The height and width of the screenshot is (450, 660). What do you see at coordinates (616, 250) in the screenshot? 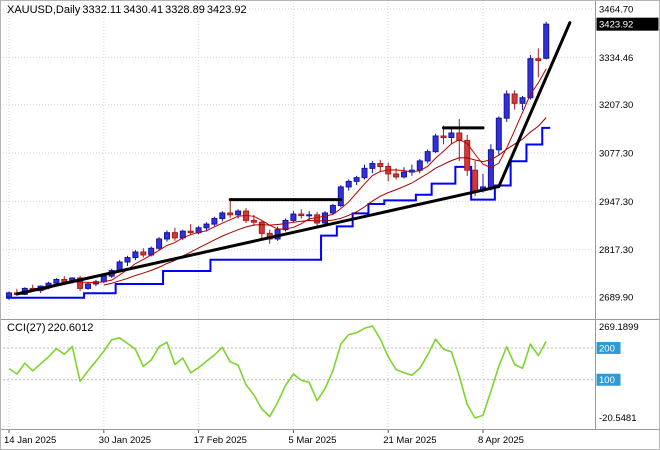
I see `price-axis-label: 2817.30` at bounding box center [616, 250].